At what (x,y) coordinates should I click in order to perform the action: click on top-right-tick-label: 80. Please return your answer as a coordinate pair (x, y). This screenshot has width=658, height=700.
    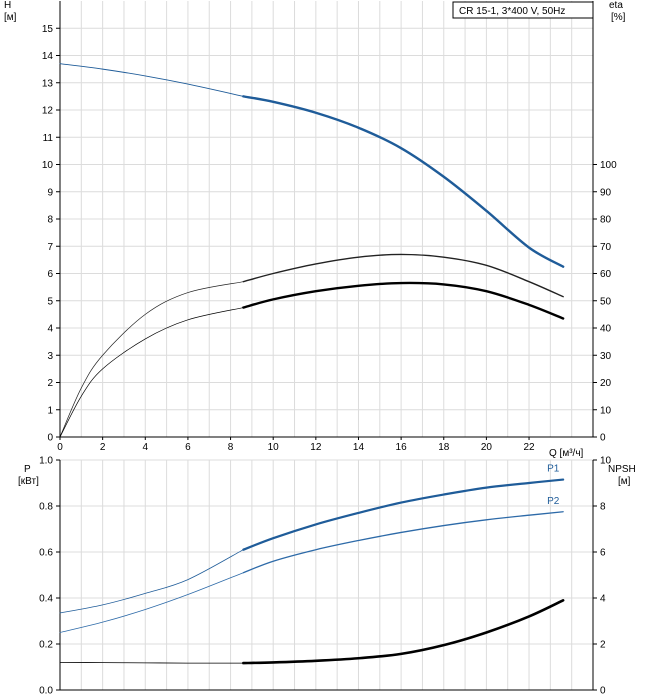
    Looking at the image, I should click on (606, 220).